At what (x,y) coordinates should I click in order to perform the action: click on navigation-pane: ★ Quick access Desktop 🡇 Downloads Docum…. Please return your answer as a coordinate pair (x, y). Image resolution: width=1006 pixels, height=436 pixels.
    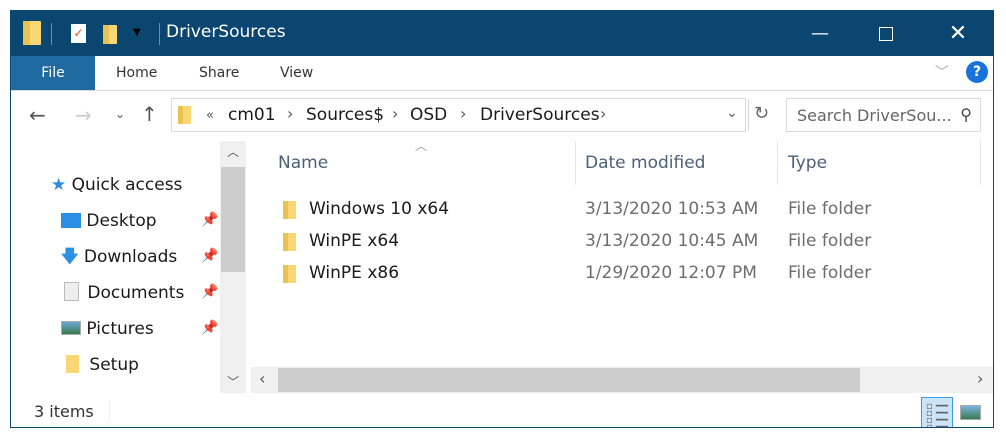
    Looking at the image, I should click on (128, 267).